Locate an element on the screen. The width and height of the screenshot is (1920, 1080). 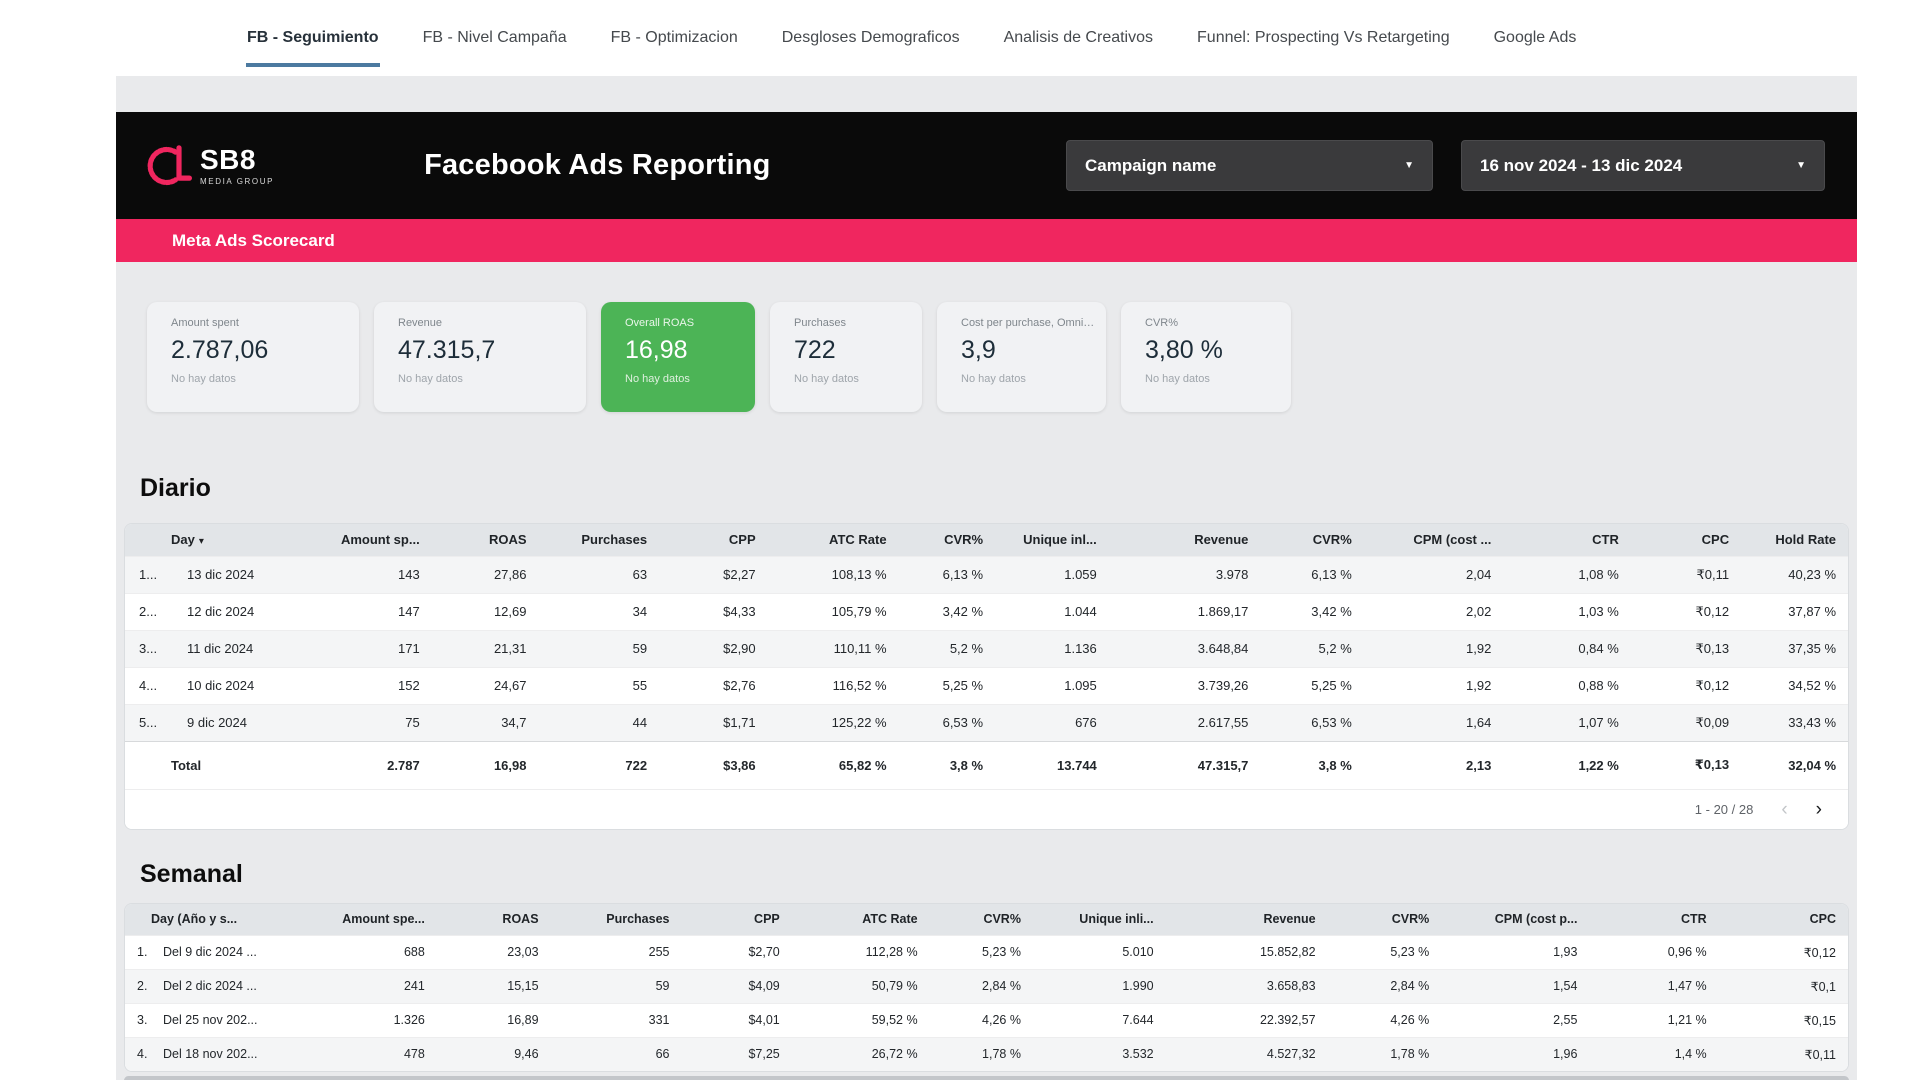
table-cell: ₹0,15 is located at coordinates (1783, 1019).